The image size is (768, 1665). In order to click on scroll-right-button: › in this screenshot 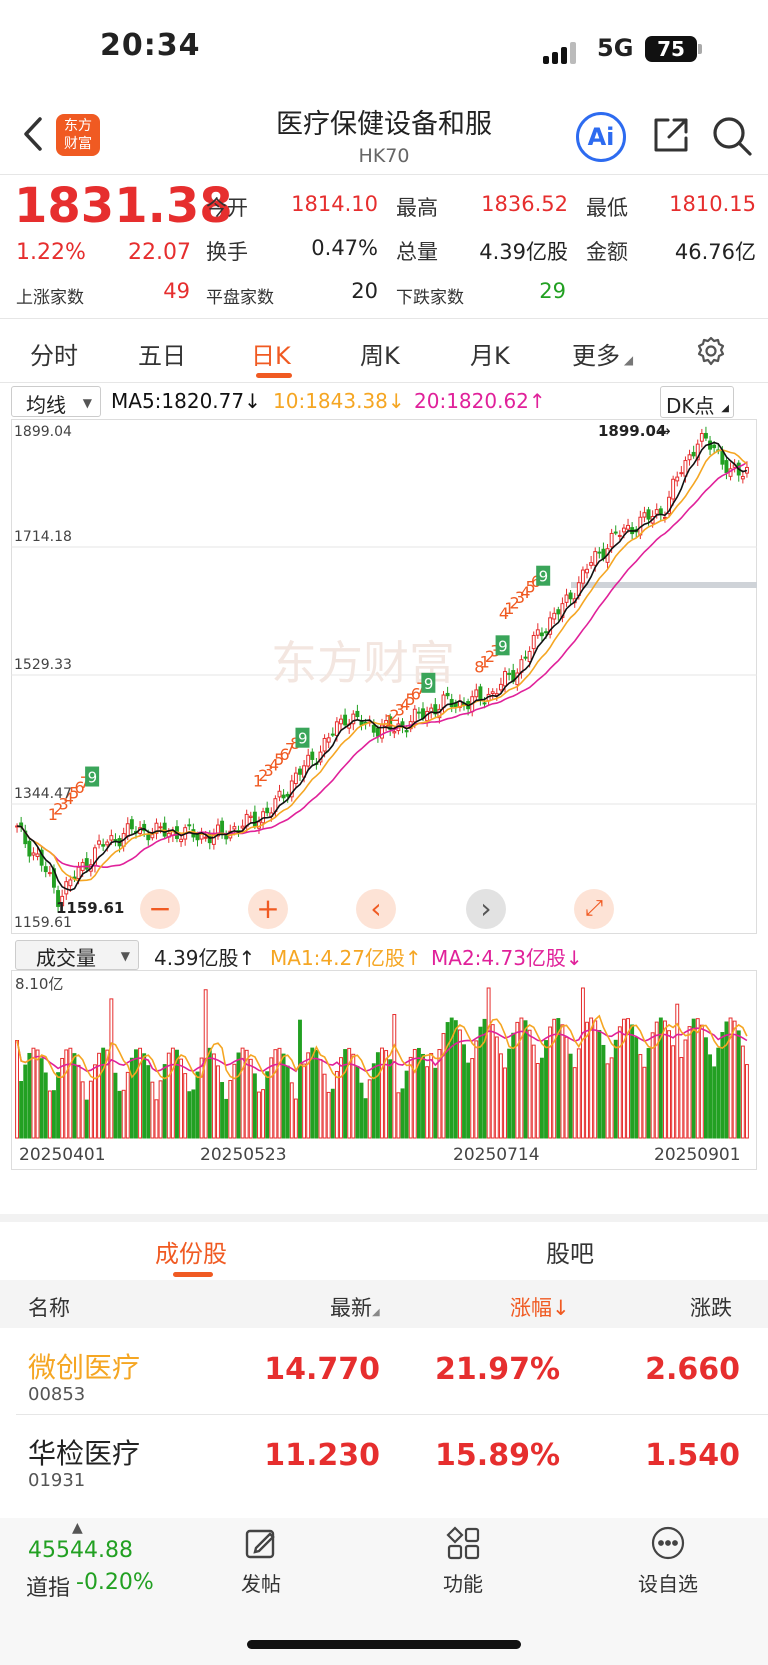, I will do `click(486, 909)`.